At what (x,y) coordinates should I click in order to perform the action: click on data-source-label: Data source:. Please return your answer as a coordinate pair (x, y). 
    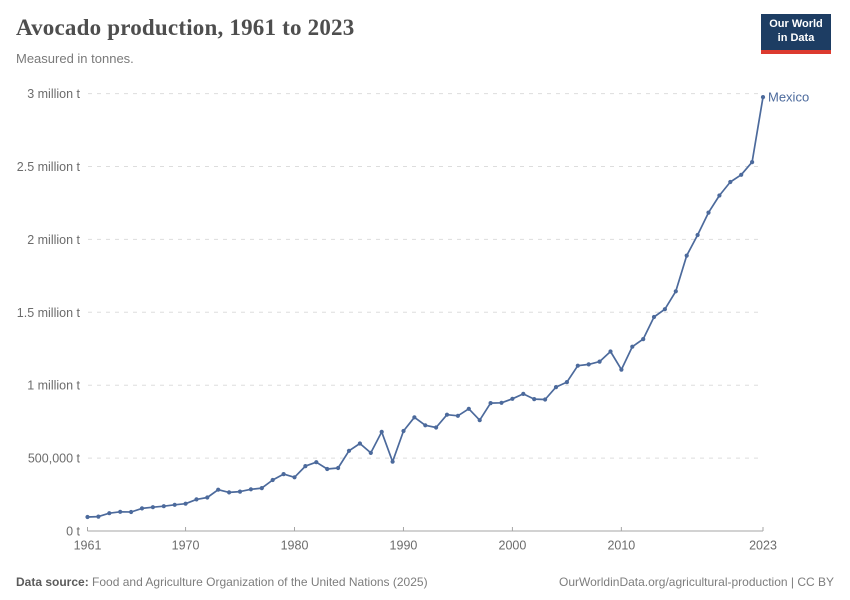
    Looking at the image, I should click on (52, 582).